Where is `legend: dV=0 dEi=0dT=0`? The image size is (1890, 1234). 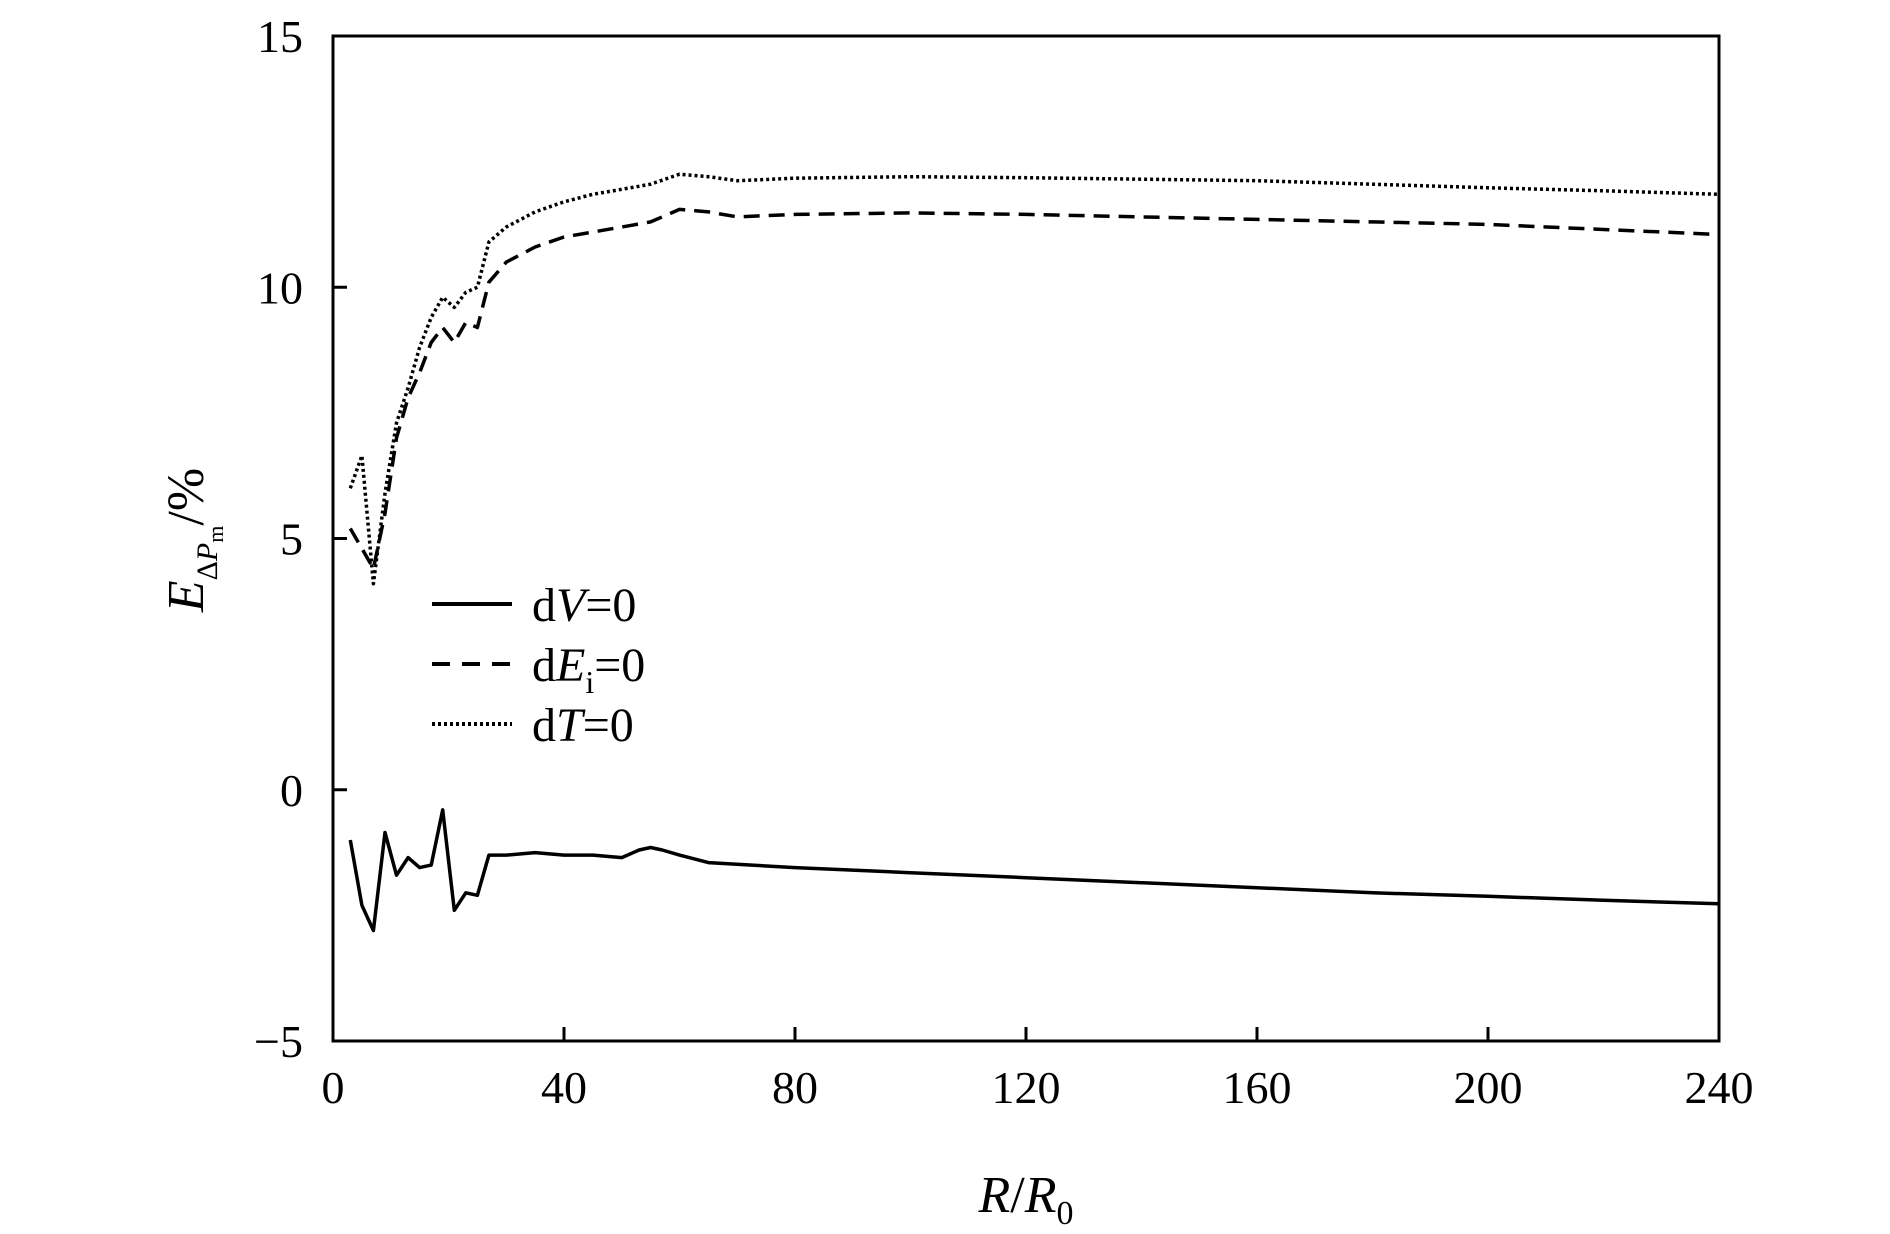 legend: dV=0 dEi=0dT=0 is located at coordinates (538, 665).